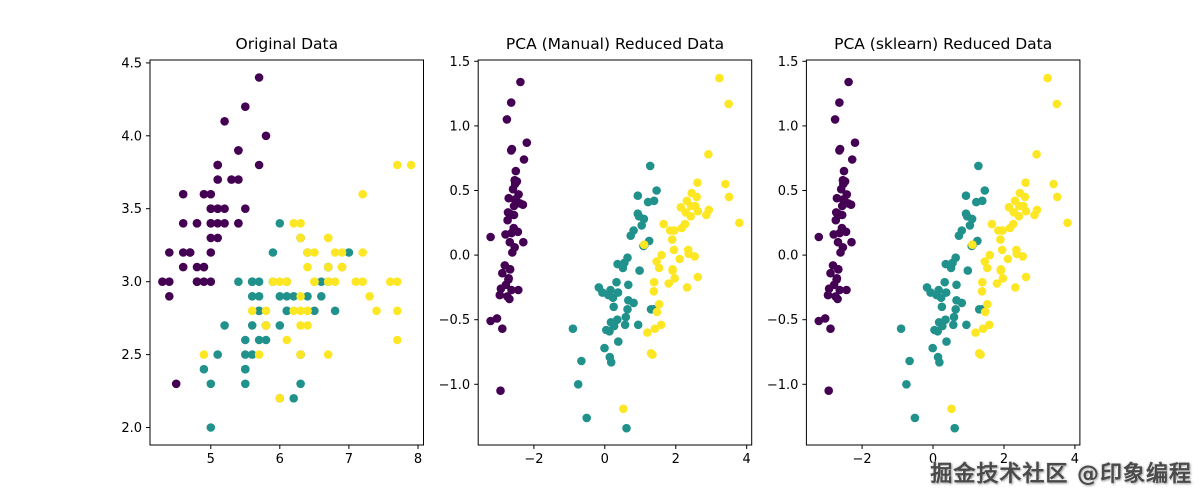 The width and height of the screenshot is (1200, 500). I want to click on watermark-text: 掘金技术社区 @印象编程, so click(1061, 474).